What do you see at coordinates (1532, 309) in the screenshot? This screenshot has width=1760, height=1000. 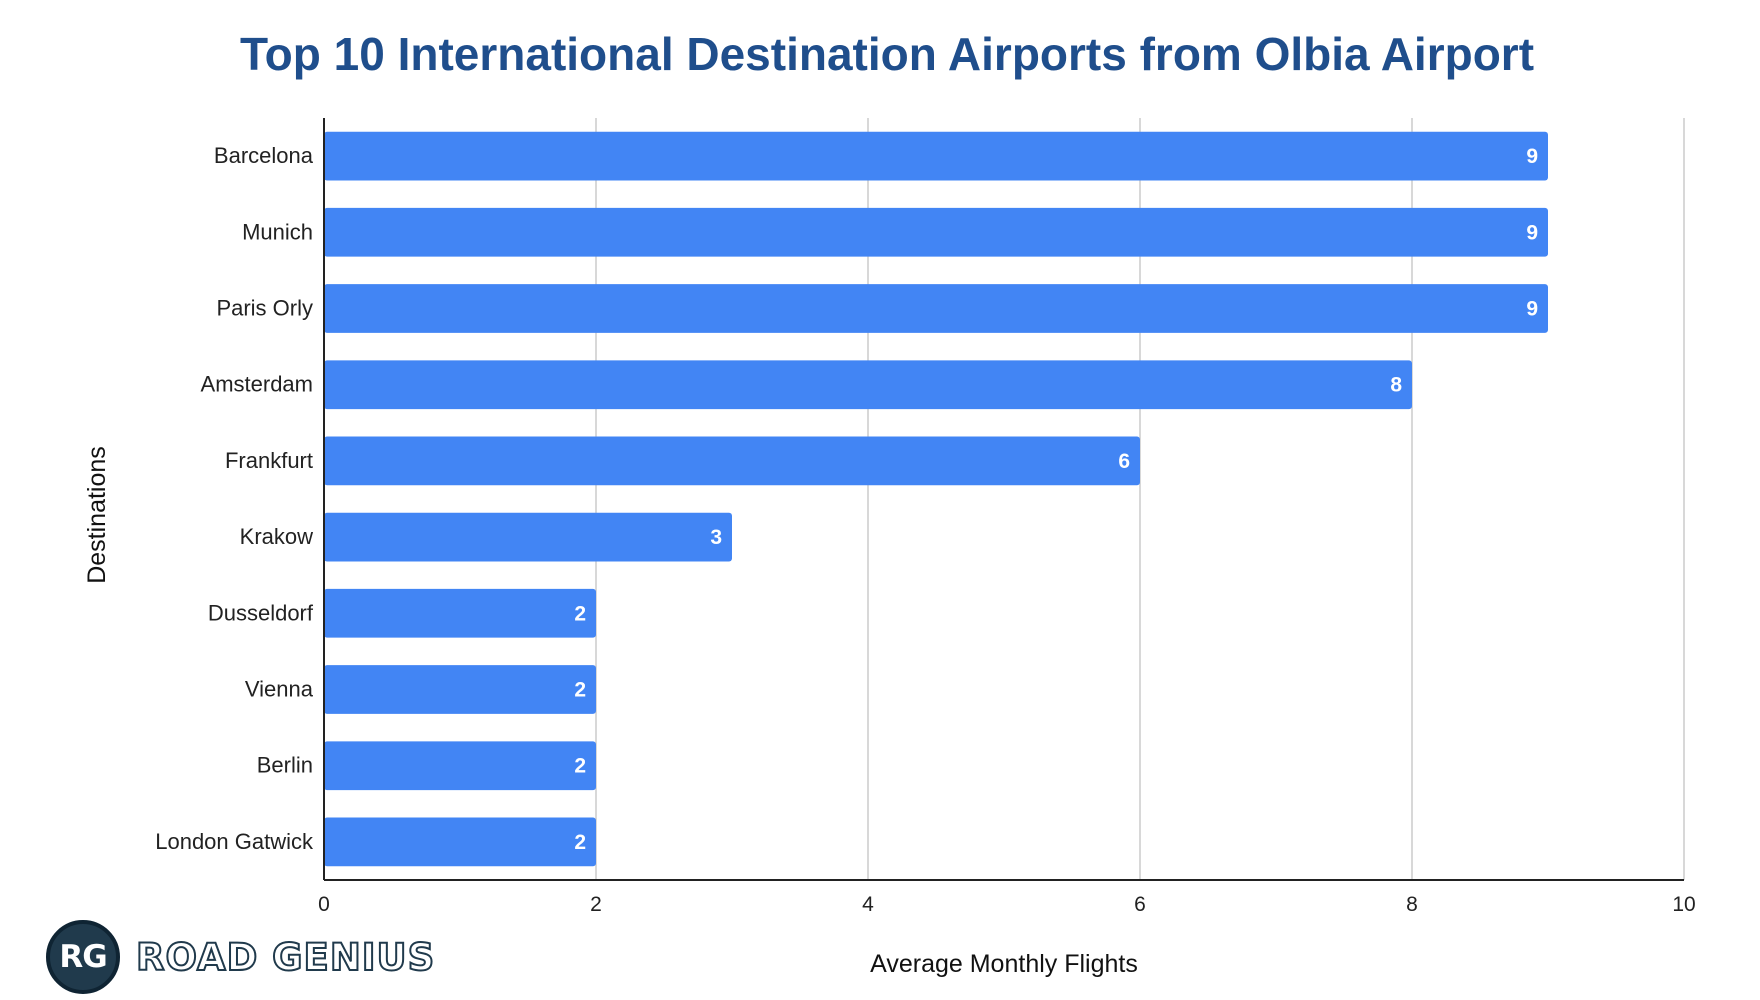 I see `value-label-paris-orly: 9` at bounding box center [1532, 309].